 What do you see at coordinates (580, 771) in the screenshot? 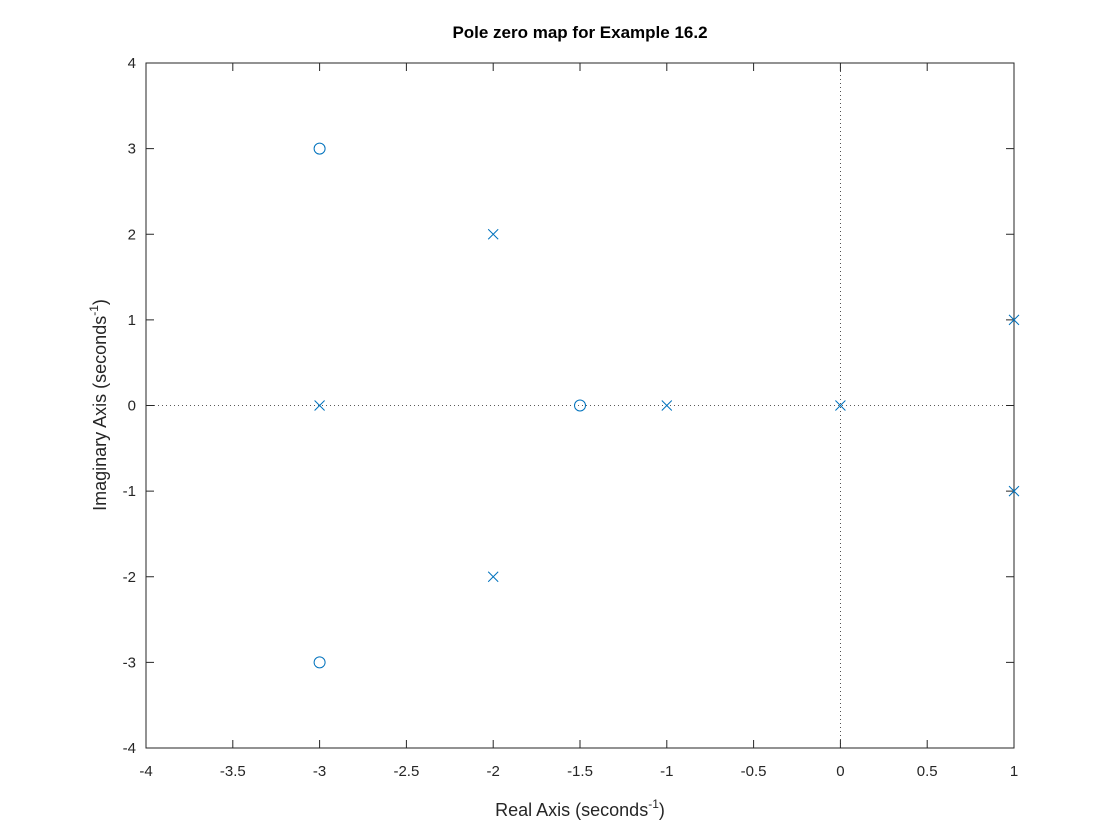
I see `x-tick-label: -1.5` at bounding box center [580, 771].